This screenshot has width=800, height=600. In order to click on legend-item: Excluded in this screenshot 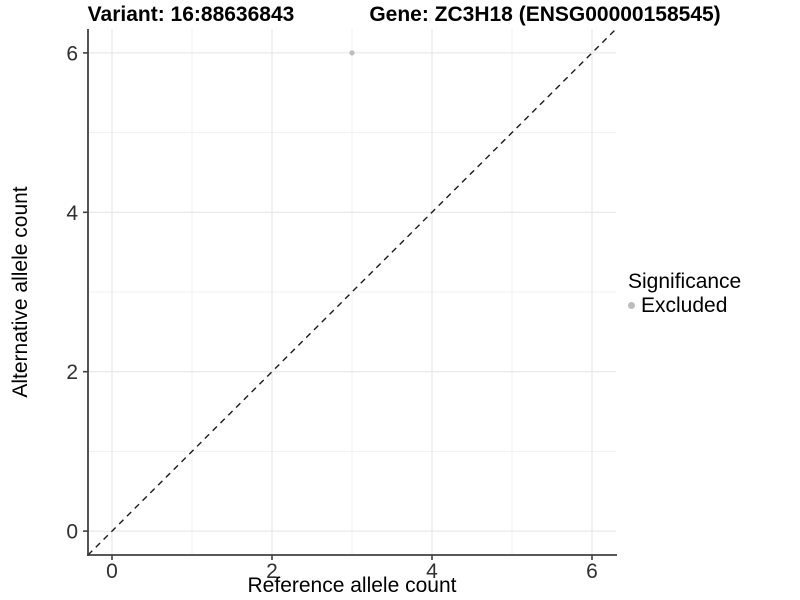, I will do `click(684, 305)`.